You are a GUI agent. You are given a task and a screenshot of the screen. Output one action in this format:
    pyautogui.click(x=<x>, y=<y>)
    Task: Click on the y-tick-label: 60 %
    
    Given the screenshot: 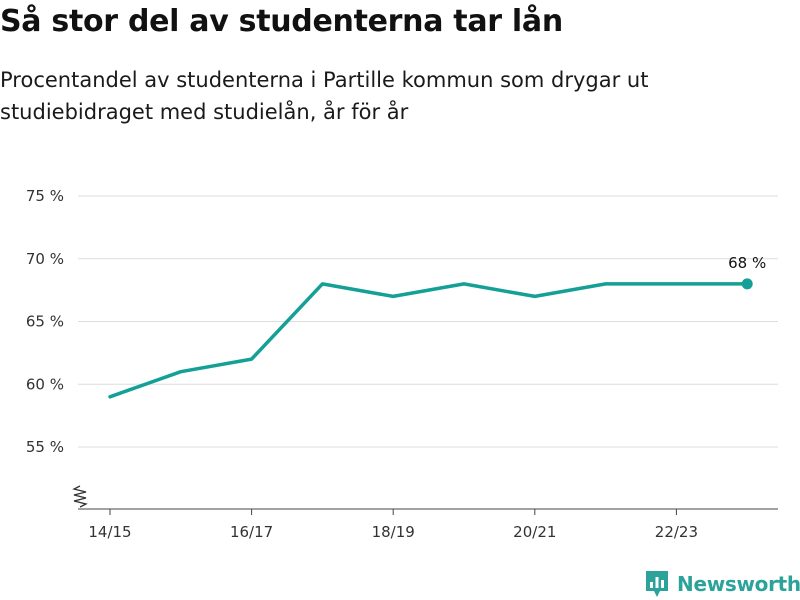 What is the action you would take?
    pyautogui.click(x=45, y=384)
    